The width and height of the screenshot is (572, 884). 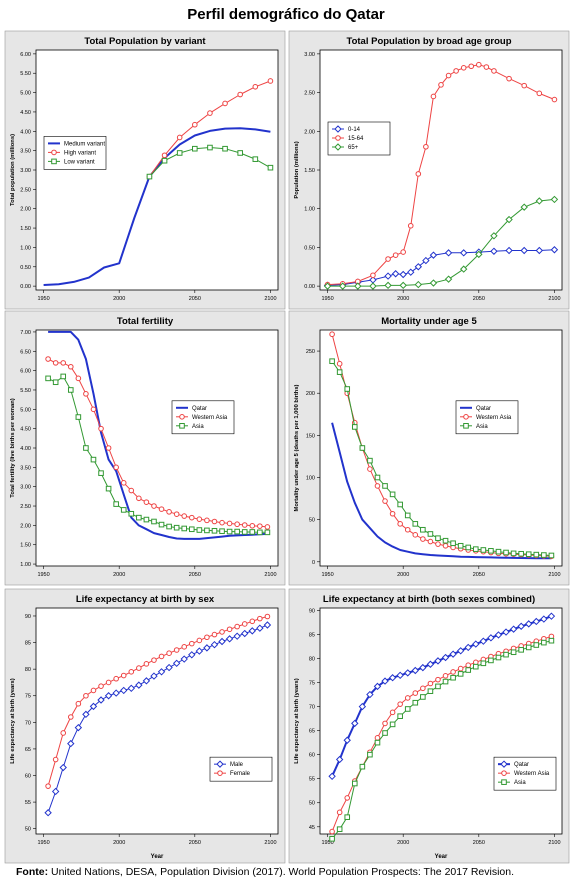 What do you see at coordinates (479, 299) in the screenshot?
I see `x-tick-label: 2050` at bounding box center [479, 299].